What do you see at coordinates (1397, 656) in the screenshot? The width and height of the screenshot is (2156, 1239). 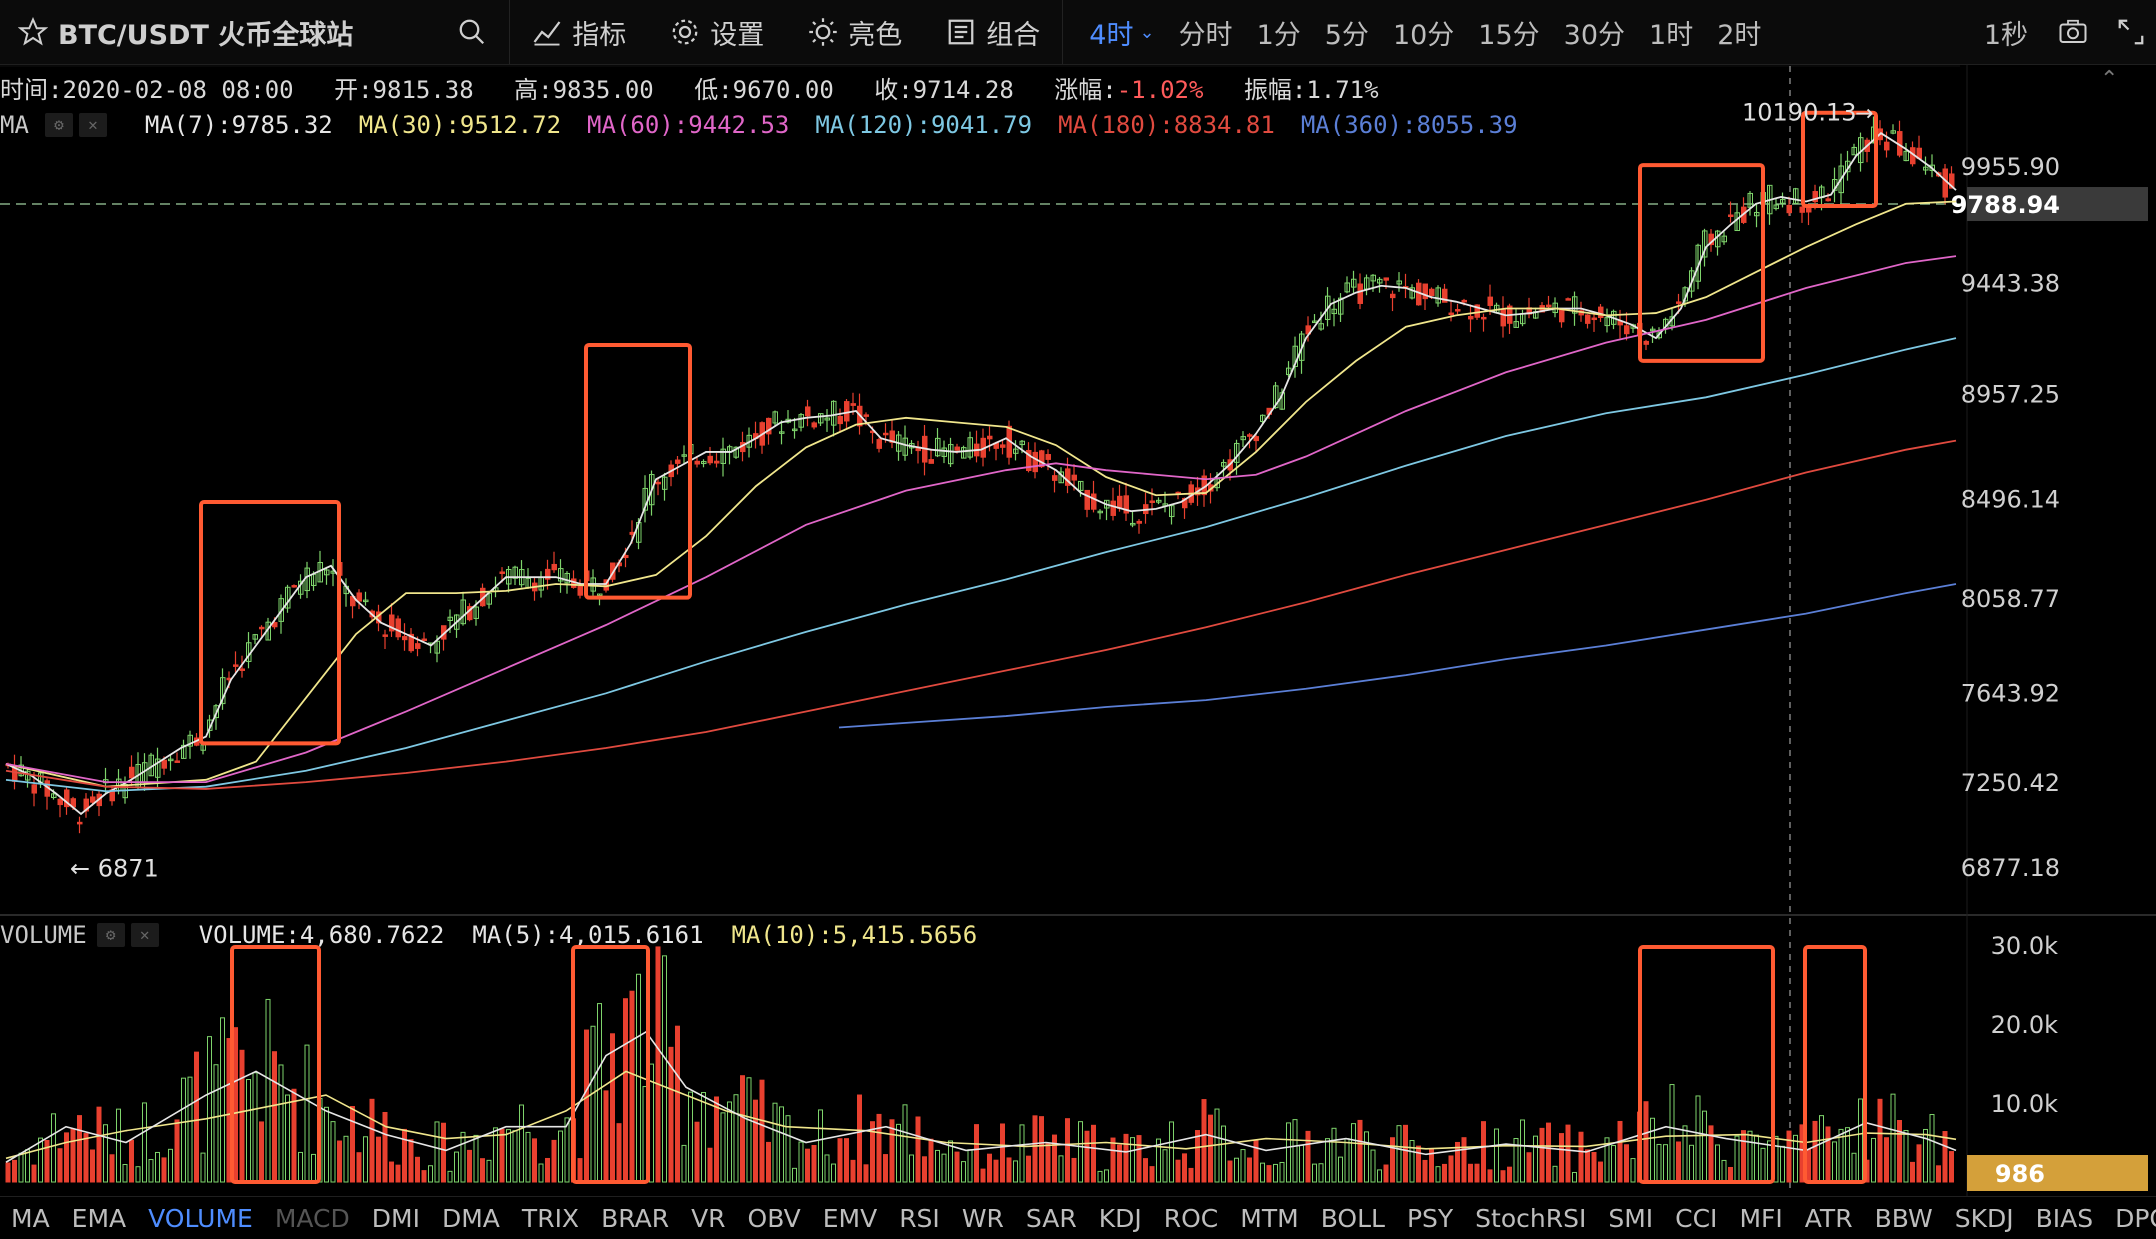 I see `ma-line-ma360` at bounding box center [1397, 656].